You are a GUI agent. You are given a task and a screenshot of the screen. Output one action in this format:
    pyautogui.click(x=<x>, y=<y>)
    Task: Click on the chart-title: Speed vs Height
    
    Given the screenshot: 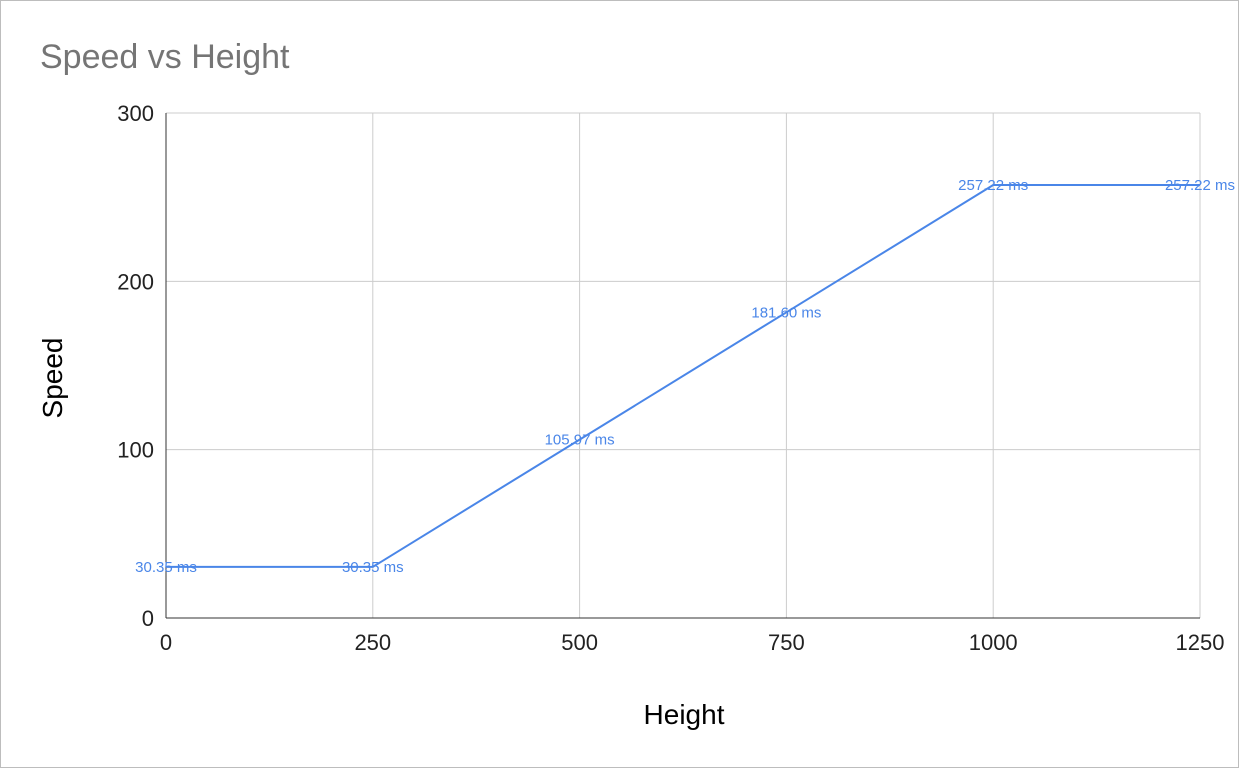 What is the action you would take?
    pyautogui.click(x=165, y=57)
    